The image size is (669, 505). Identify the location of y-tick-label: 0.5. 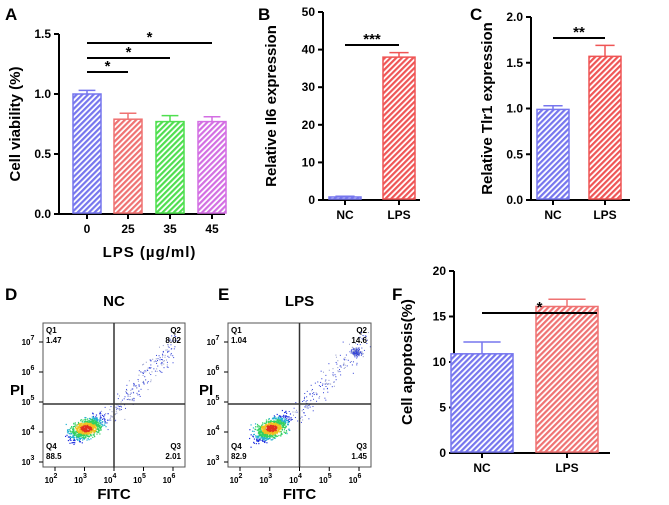
(514, 154).